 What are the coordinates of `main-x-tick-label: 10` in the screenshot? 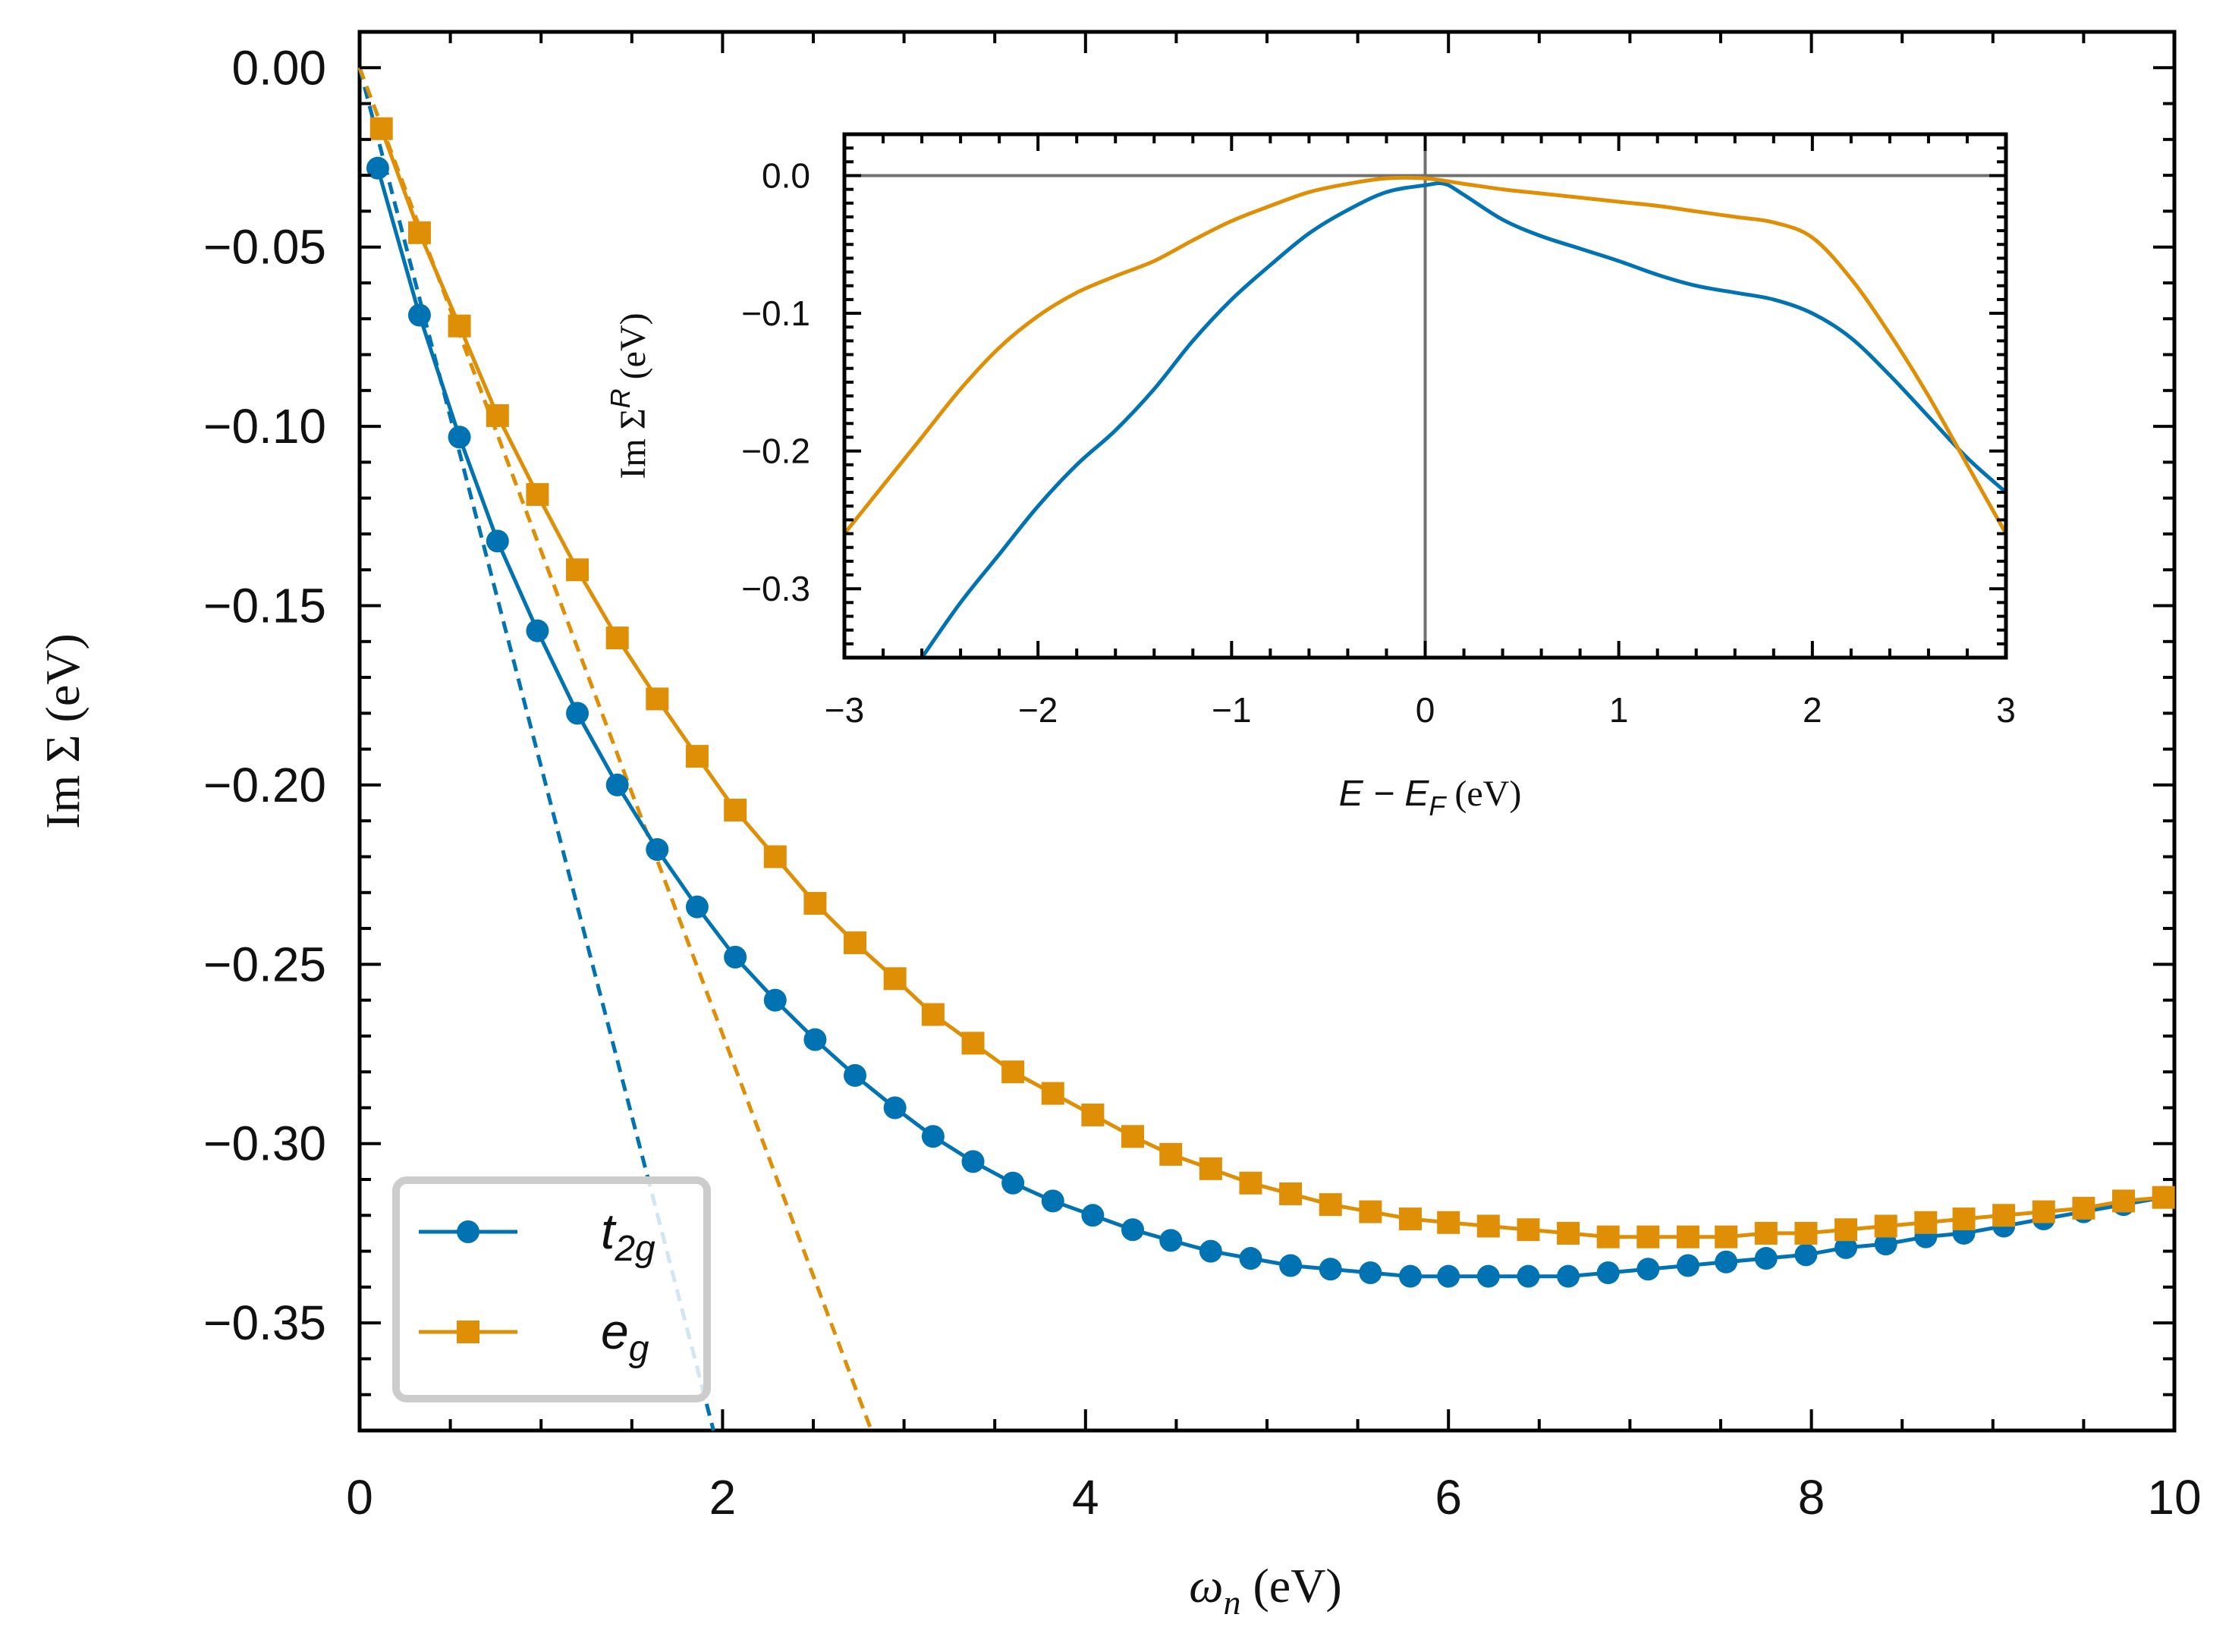 It's located at (2174, 1498).